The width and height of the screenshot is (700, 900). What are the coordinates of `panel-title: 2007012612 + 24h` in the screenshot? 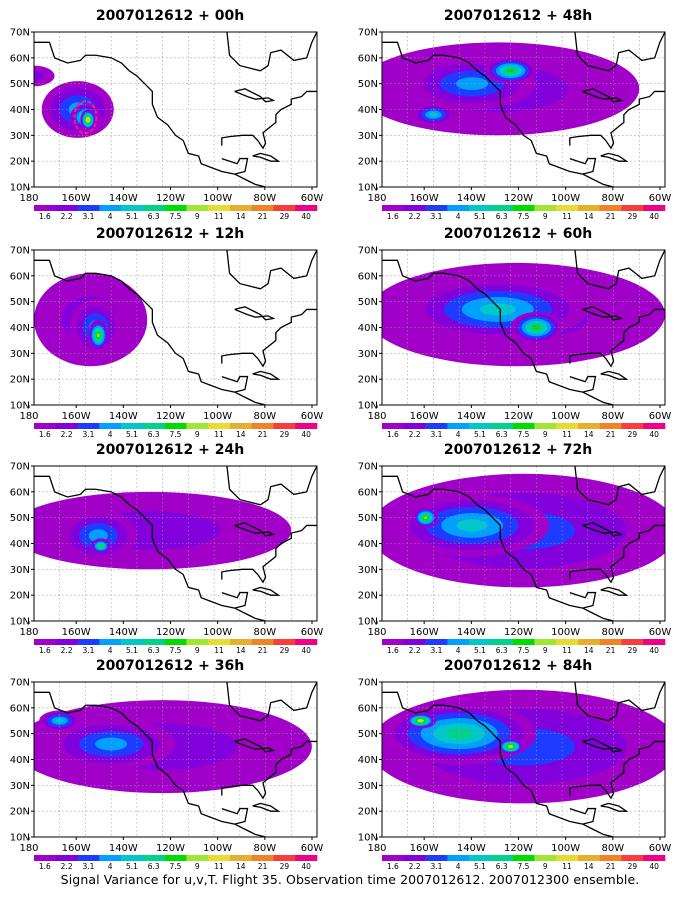 It's located at (170, 450).